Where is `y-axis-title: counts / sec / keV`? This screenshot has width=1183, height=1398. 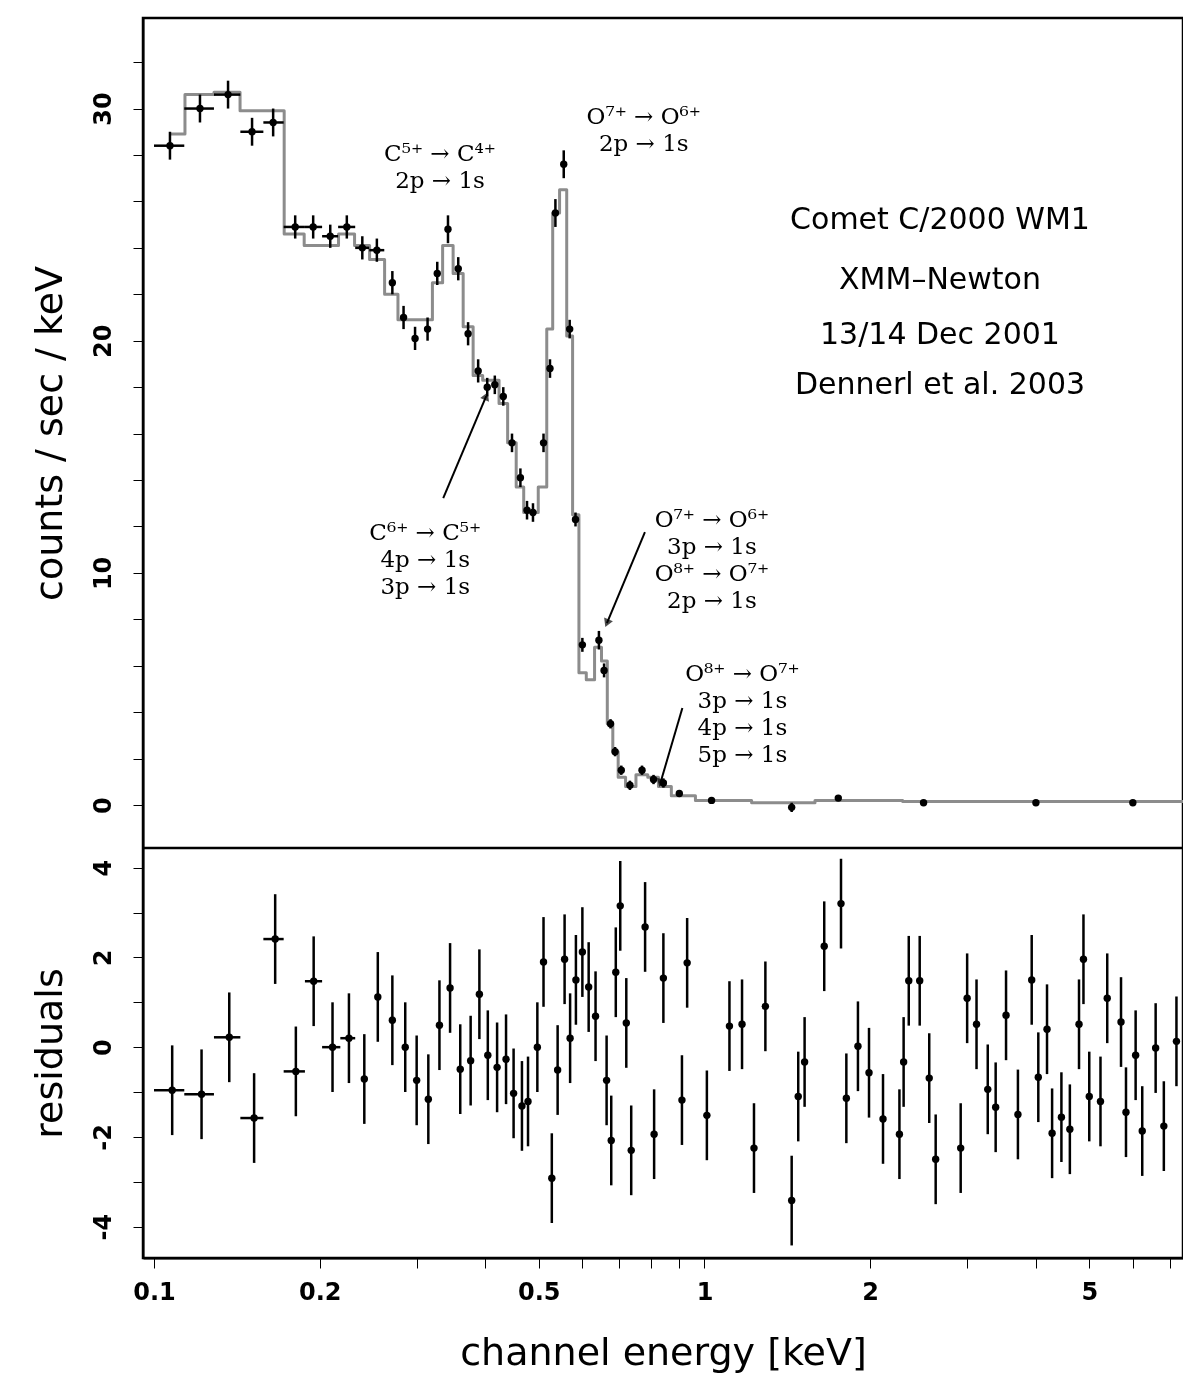
y-axis-title: counts / sec / keV is located at coordinates (48, 433).